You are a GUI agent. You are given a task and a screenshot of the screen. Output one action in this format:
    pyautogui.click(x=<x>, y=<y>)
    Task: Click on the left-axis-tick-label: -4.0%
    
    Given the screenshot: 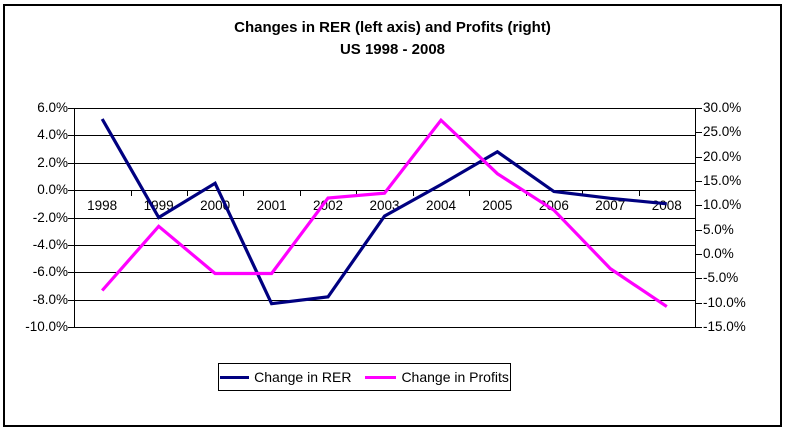 What is the action you would take?
    pyautogui.click(x=50, y=244)
    